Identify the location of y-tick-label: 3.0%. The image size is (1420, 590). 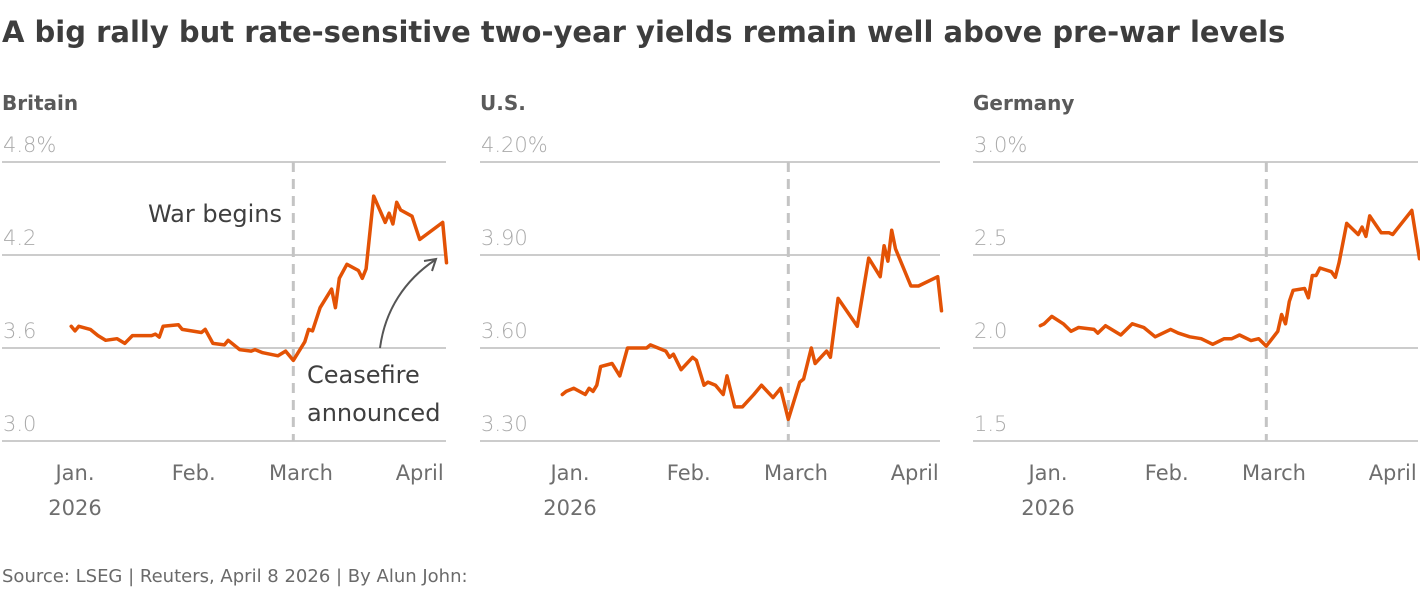
(1000, 145).